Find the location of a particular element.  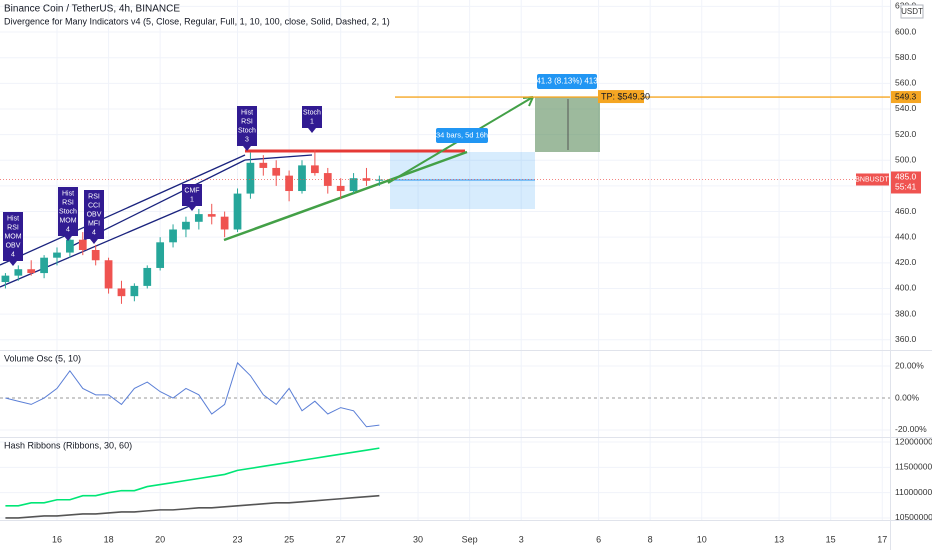

tp-price-label: 549.3 is located at coordinates (906, 96).